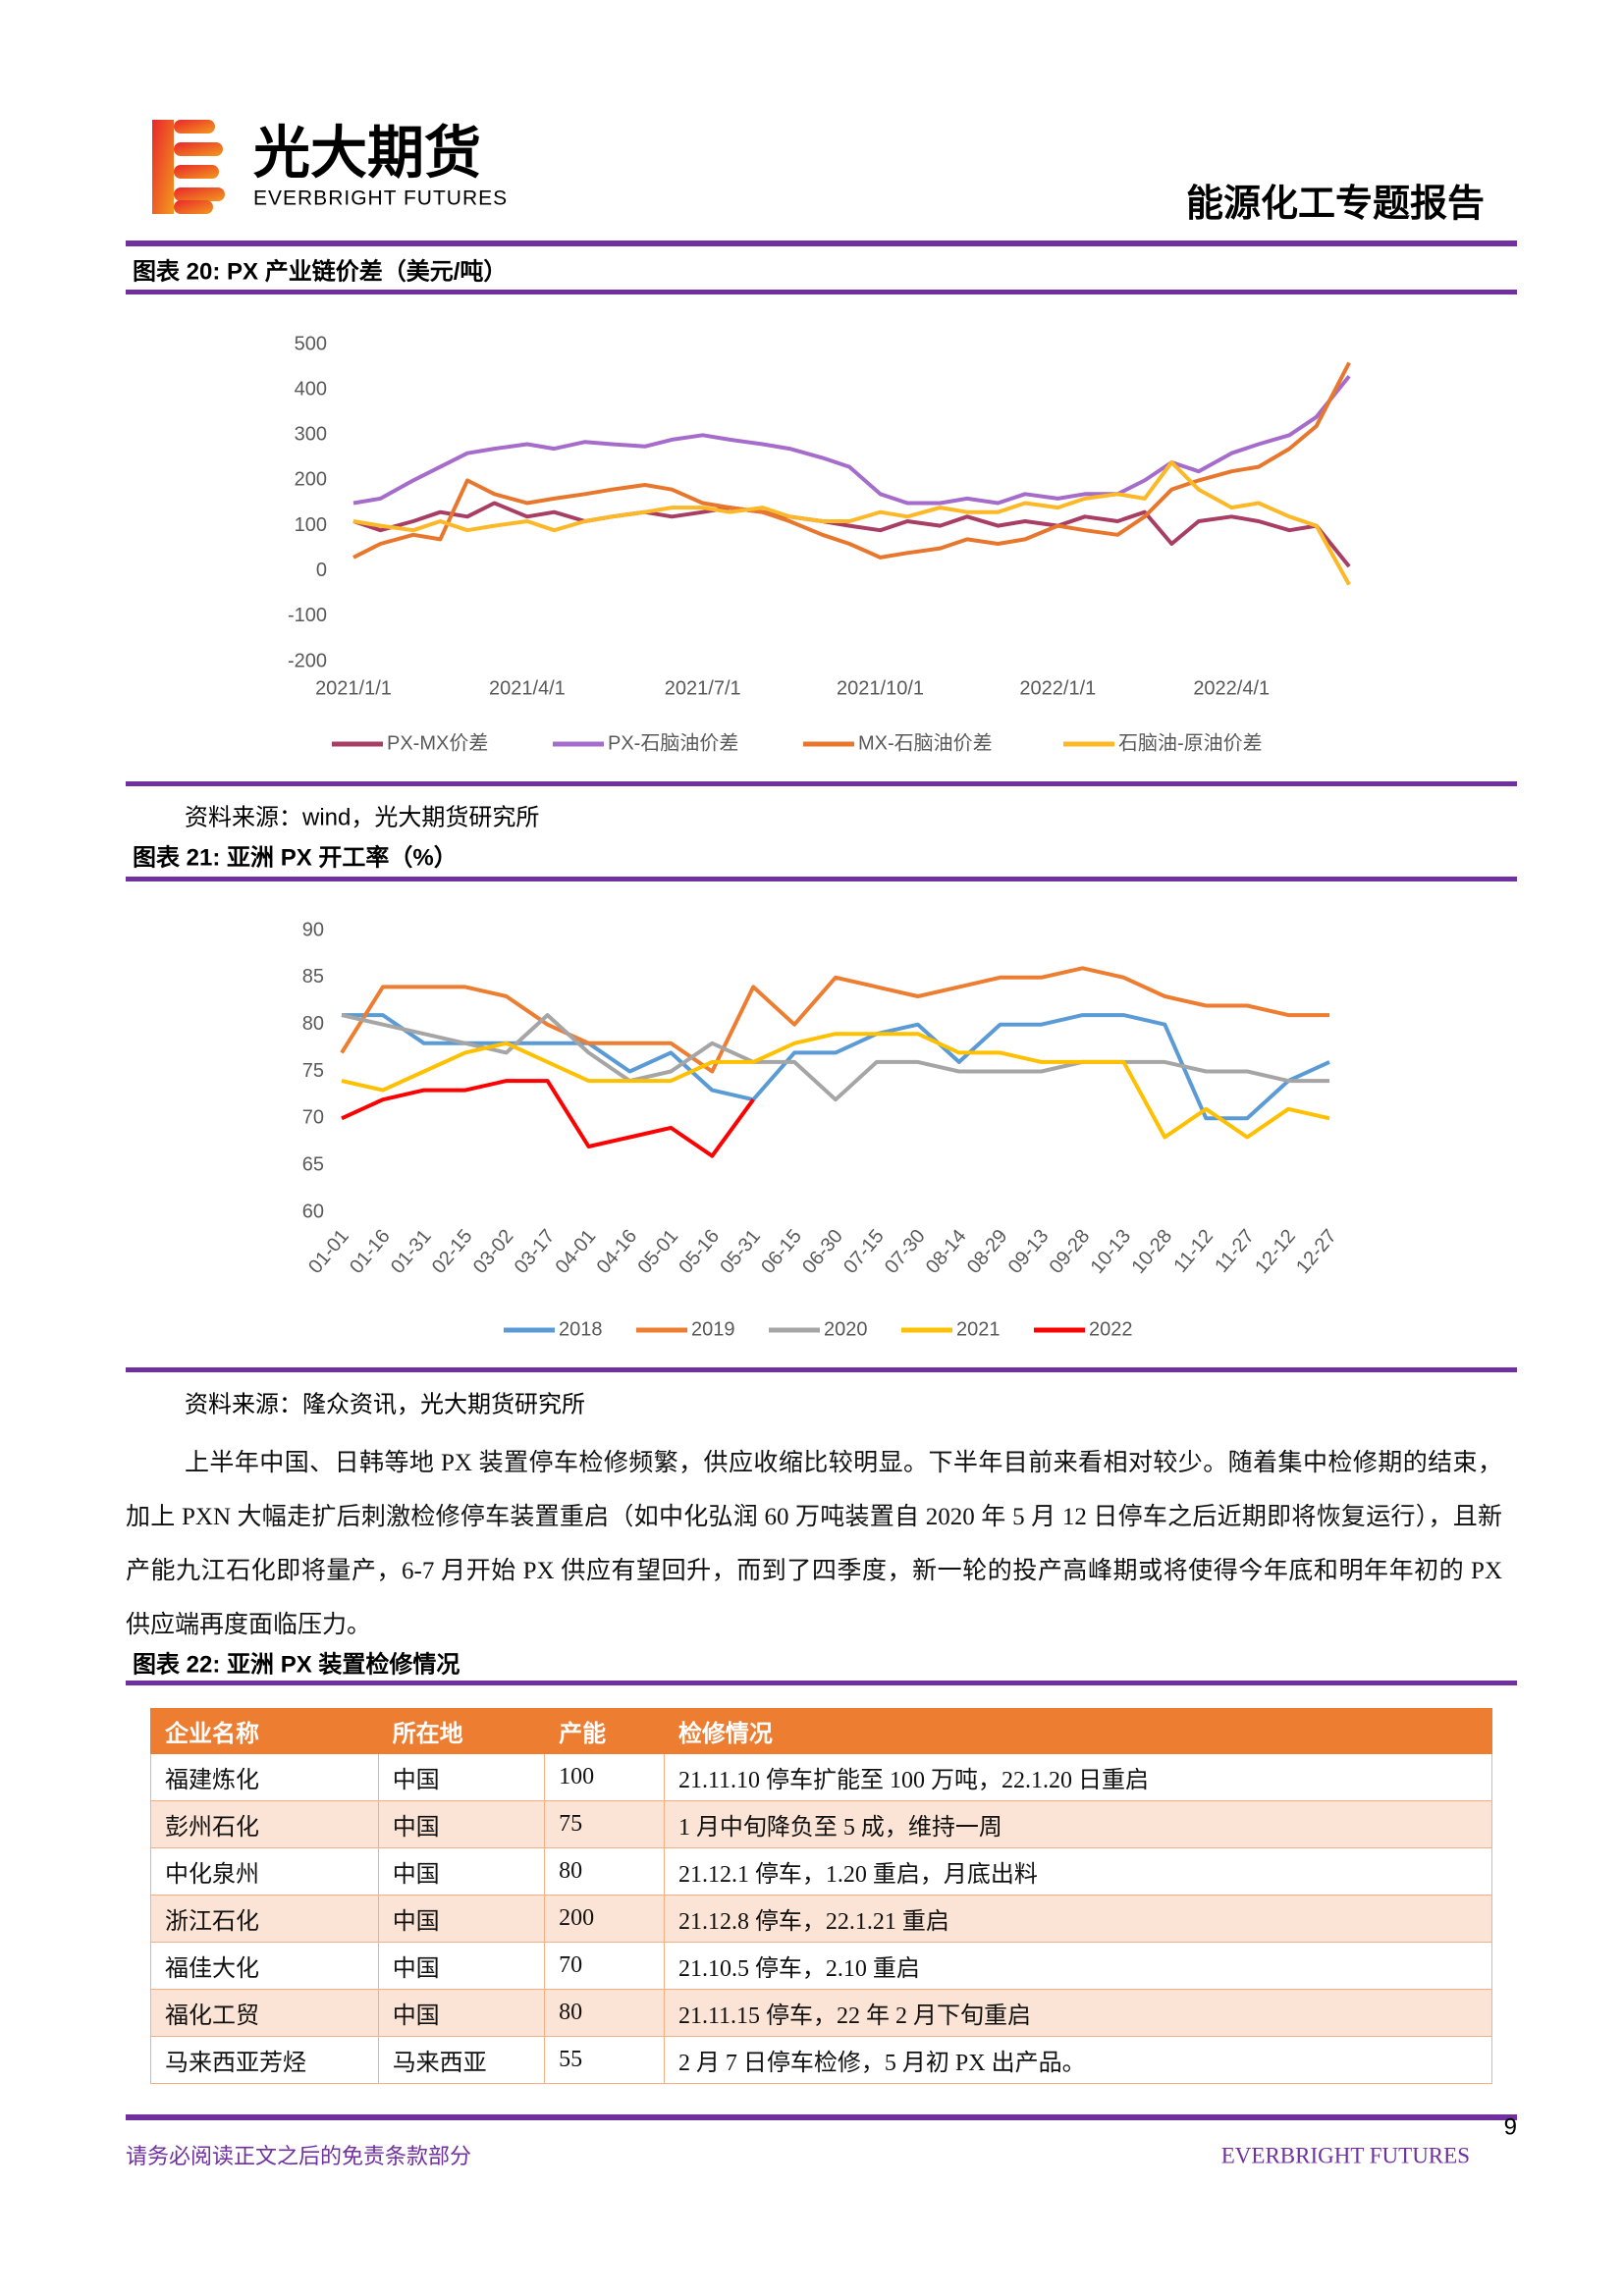 This screenshot has height=2296, width=1624. I want to click on x-tick-label: 2021/10/1, so click(880, 688).